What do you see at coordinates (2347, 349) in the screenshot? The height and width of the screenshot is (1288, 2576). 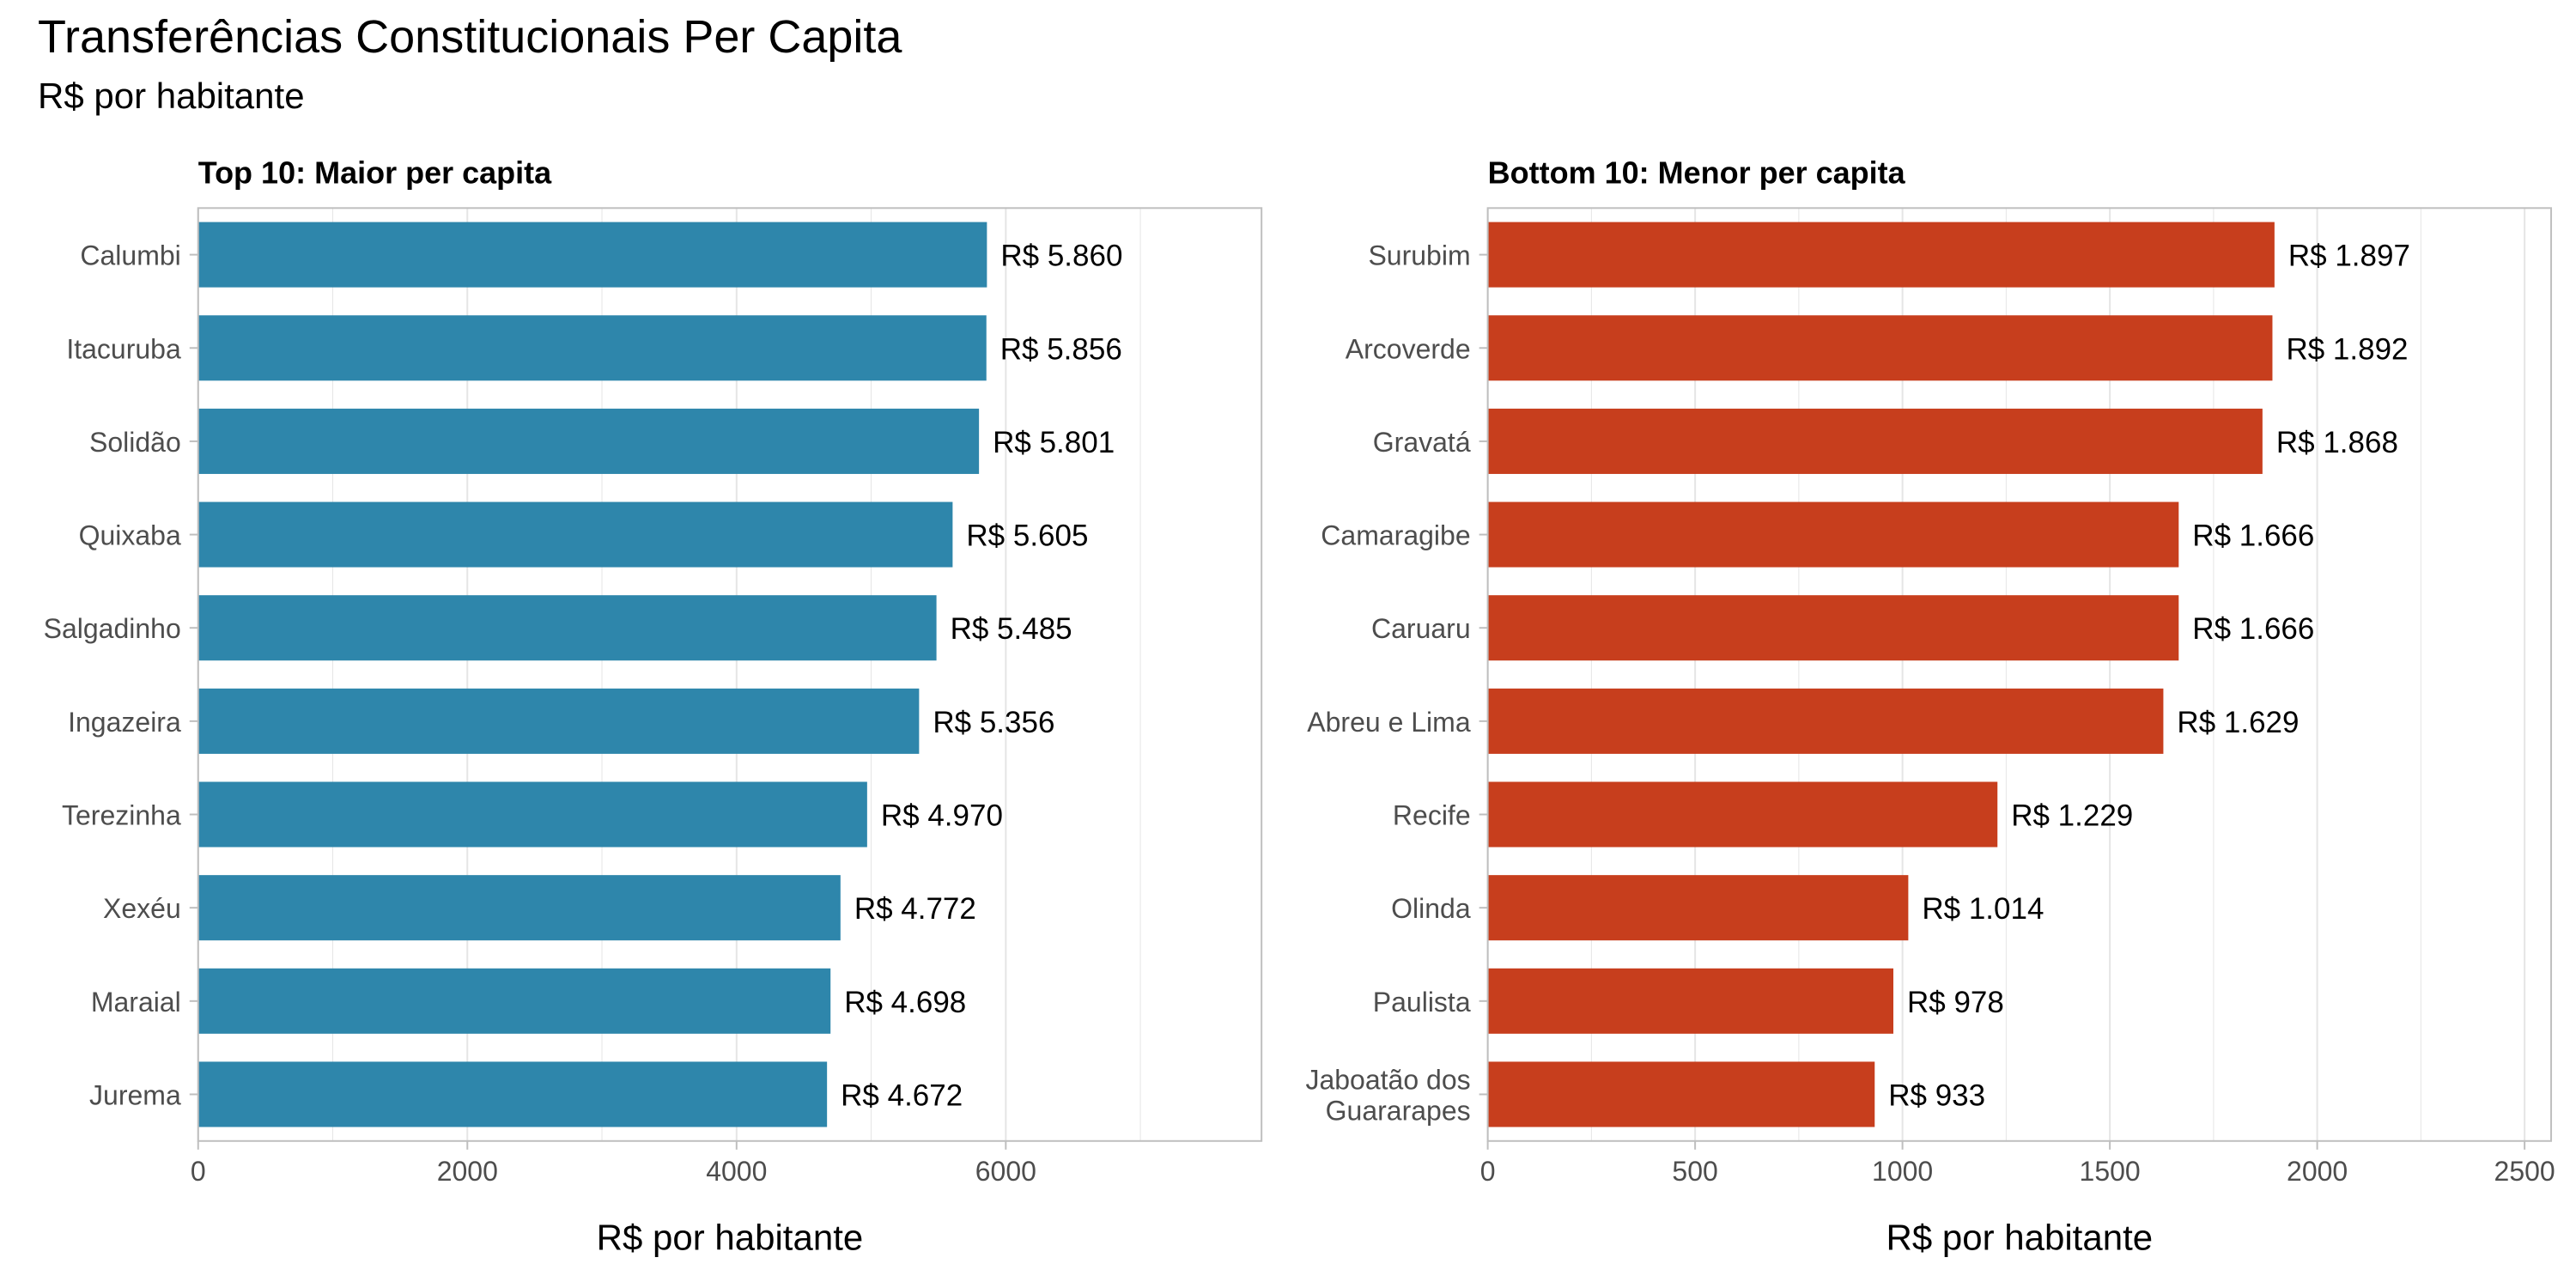 I see `bar-value-label: R$ 1.892` at bounding box center [2347, 349].